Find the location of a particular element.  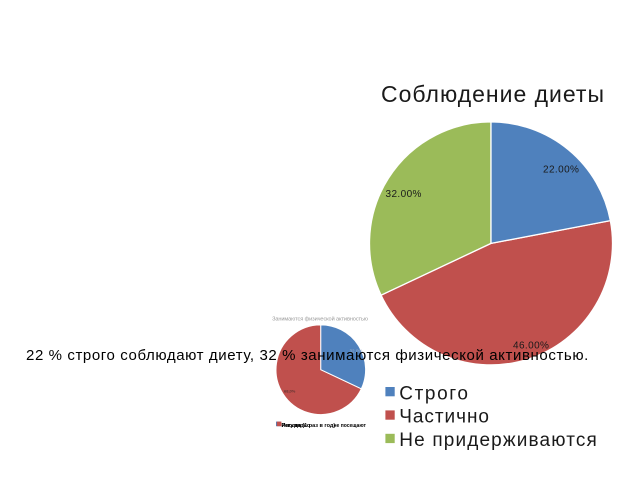

svg-text: Не придерживаются is located at coordinates (498, 440).